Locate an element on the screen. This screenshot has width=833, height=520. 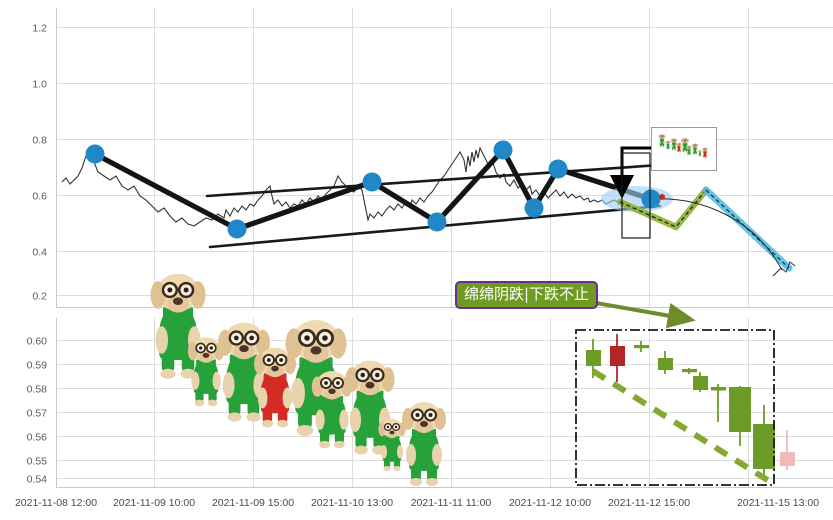
ytick-label: 1.2 is located at coordinates (39, 29).